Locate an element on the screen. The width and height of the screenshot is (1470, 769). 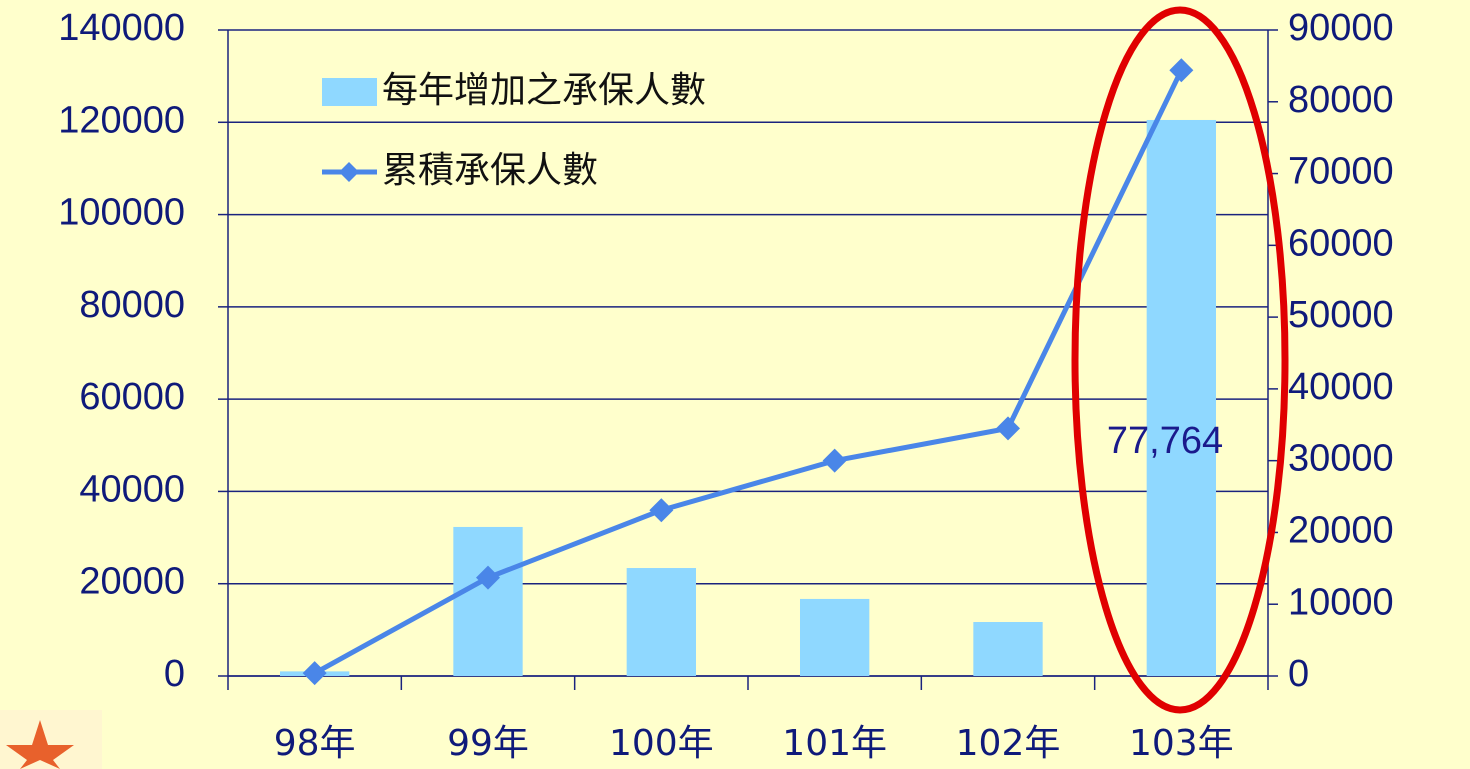
y-tick-label: 0 is located at coordinates (174, 674).